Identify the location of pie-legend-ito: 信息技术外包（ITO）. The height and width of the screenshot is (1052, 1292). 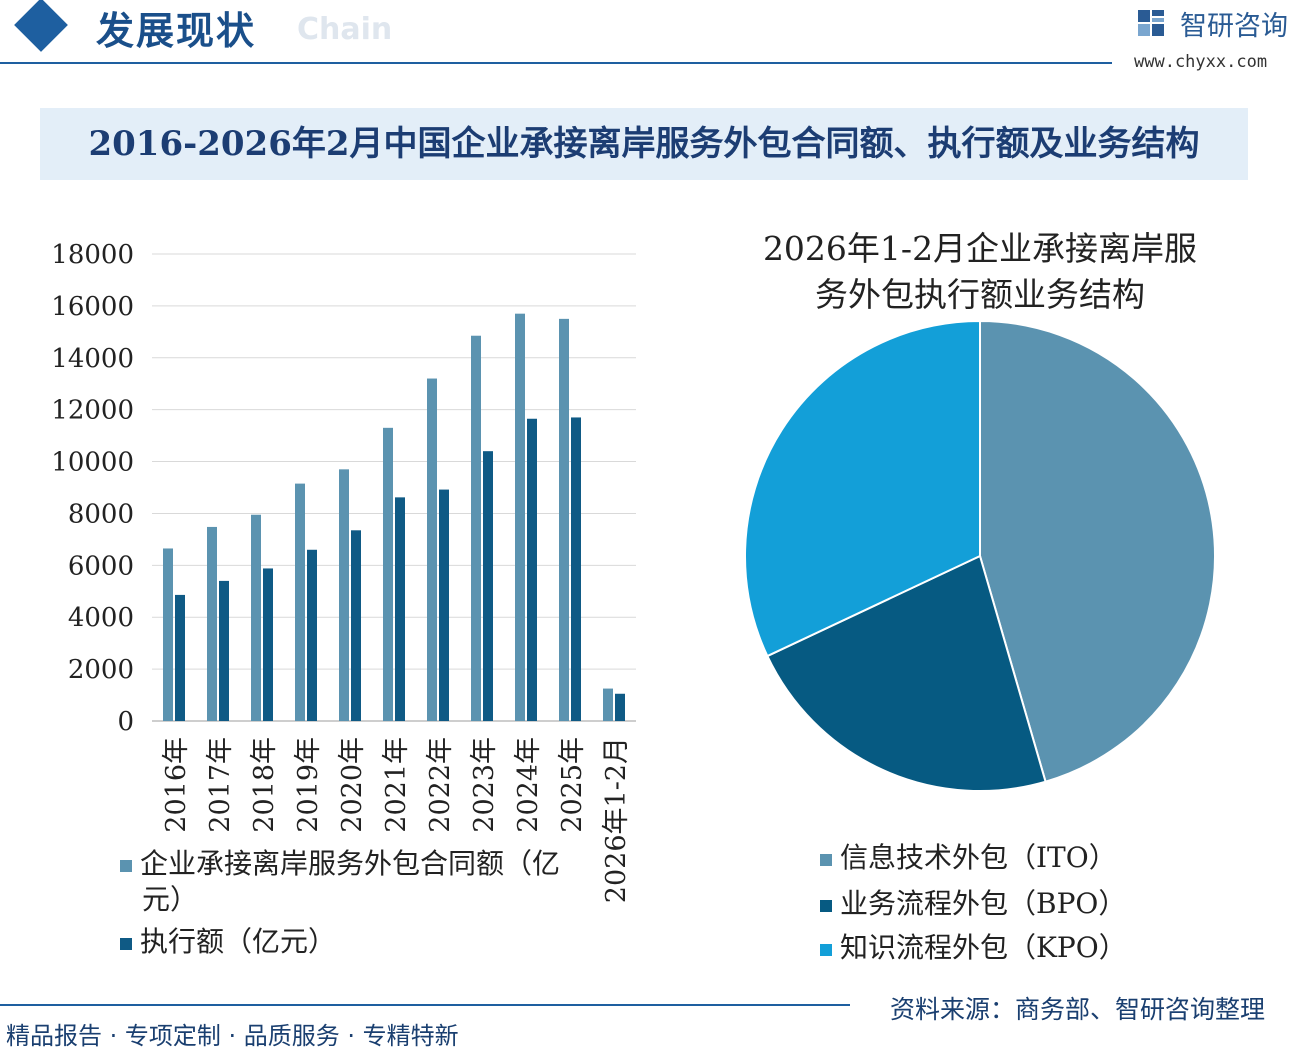
(968, 856).